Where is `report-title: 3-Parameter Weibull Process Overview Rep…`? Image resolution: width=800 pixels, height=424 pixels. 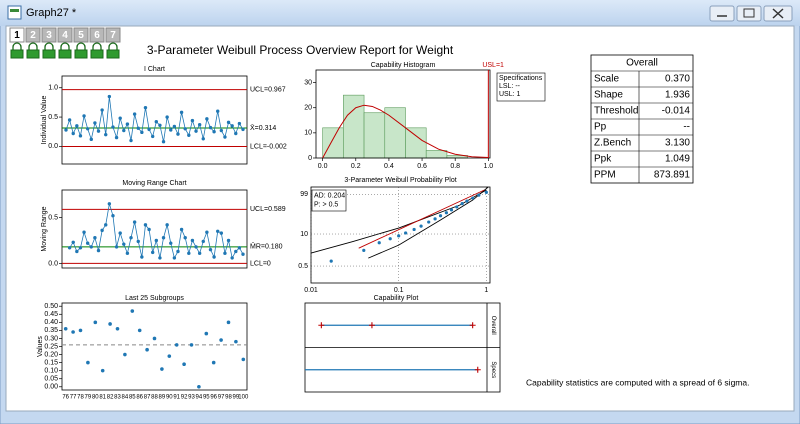 report-title: 3-Parameter Weibull Process Overview Rep… is located at coordinates (300, 50).